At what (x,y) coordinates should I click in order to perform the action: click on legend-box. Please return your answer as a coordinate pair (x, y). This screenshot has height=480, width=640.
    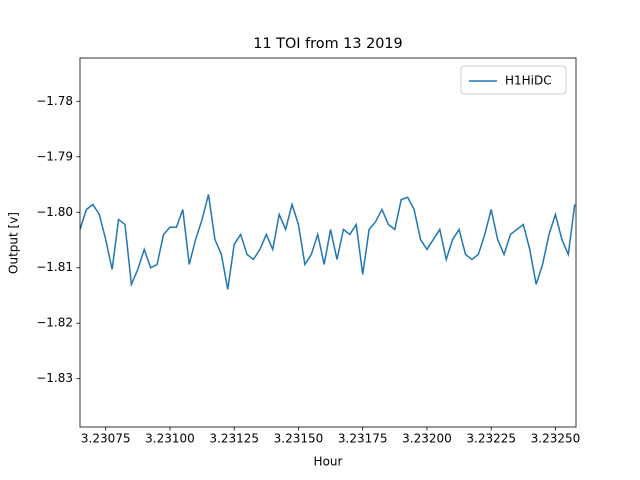
    Looking at the image, I should click on (513, 80).